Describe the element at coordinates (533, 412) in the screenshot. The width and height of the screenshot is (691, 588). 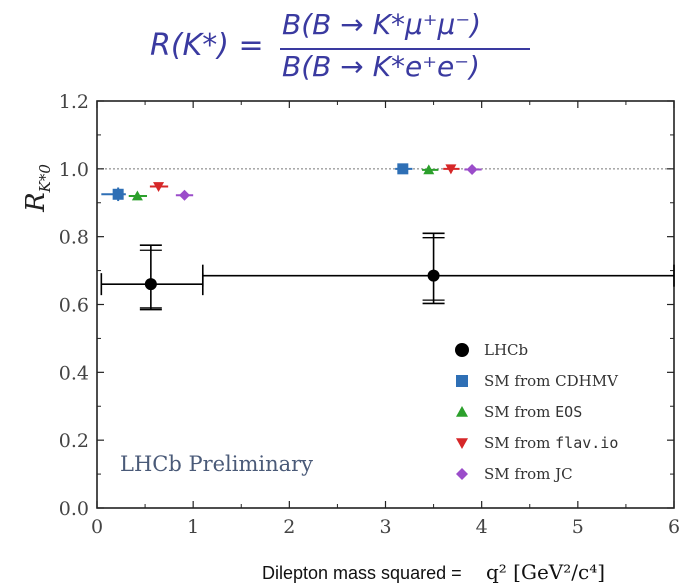
I see `legend-label: SM from EOS` at that location.